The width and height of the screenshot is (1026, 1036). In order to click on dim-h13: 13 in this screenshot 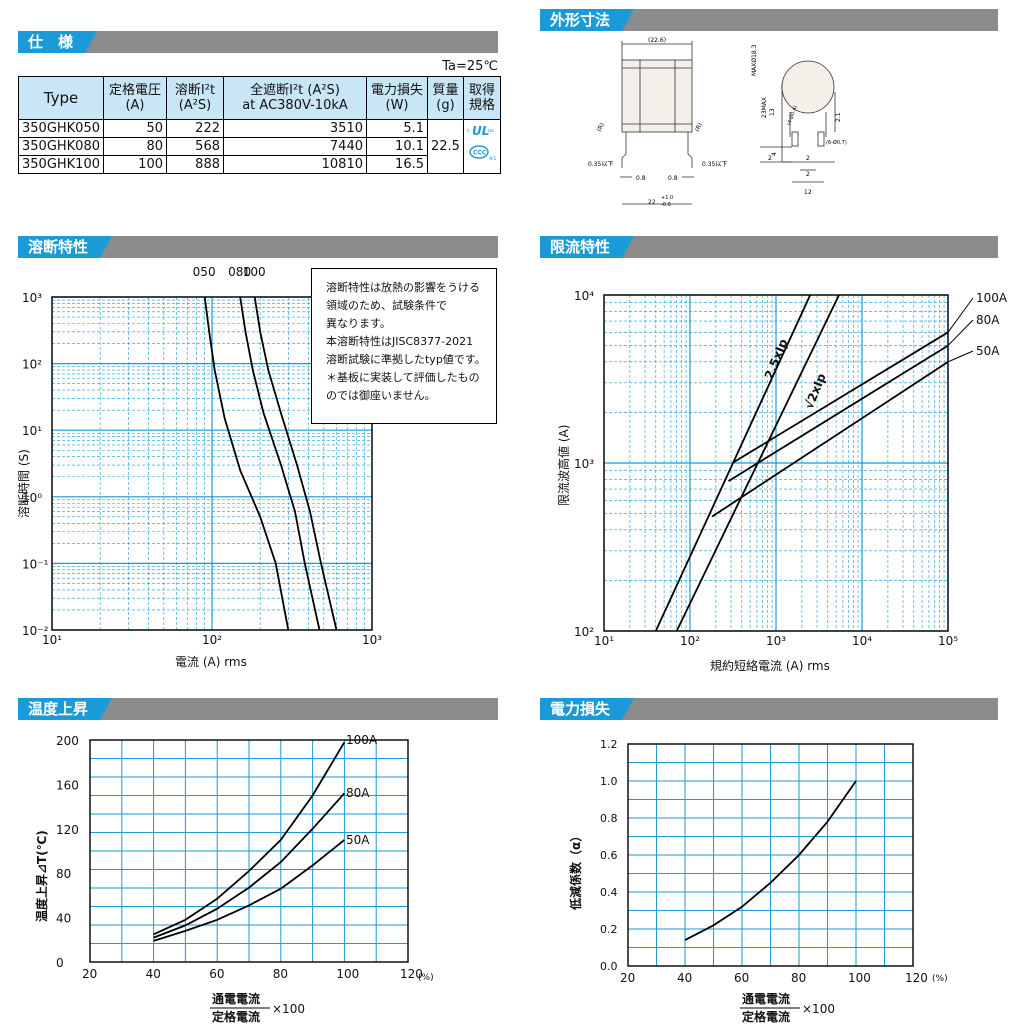, I will do `click(772, 112)`.